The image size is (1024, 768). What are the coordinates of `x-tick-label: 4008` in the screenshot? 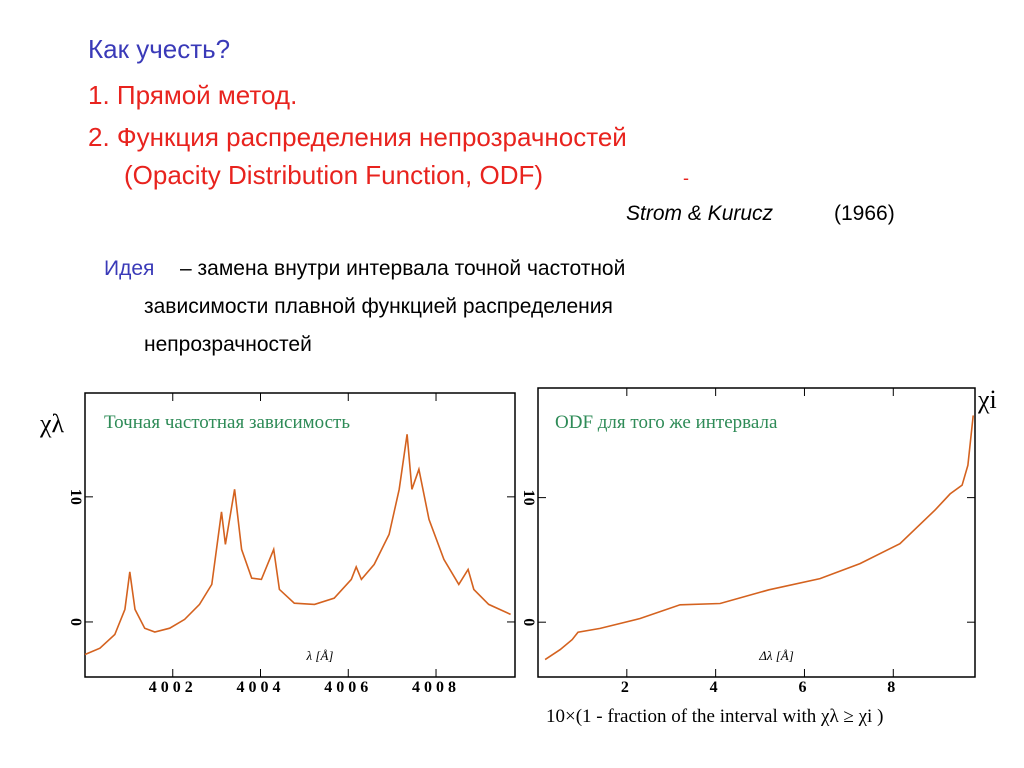 It's located at (436, 687).